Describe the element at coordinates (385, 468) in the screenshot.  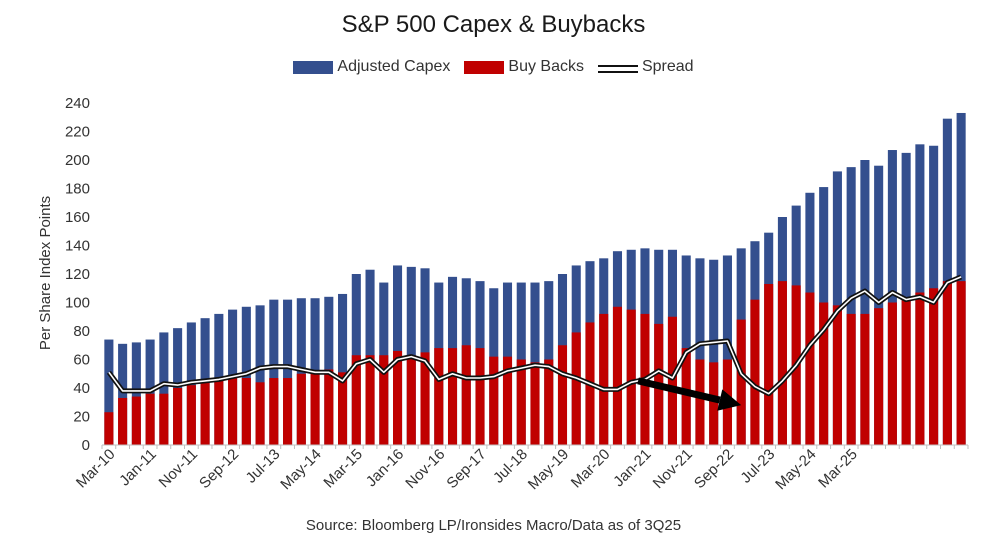
I see `x-tick-label: Jan-16` at that location.